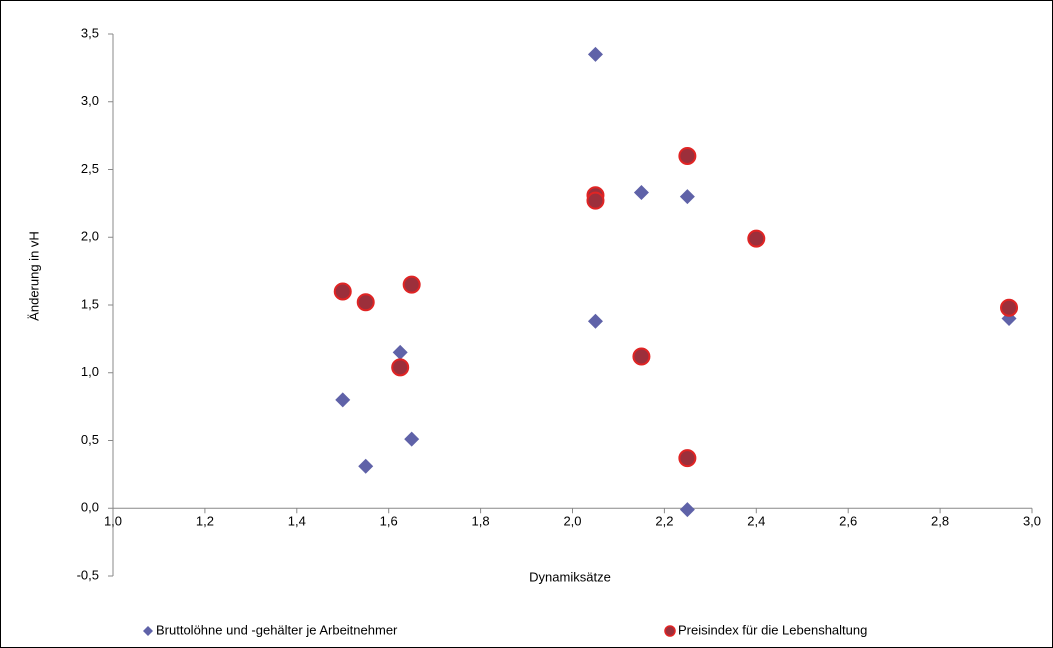  What do you see at coordinates (389, 521) in the screenshot?
I see `x-tick-label: 1,6` at bounding box center [389, 521].